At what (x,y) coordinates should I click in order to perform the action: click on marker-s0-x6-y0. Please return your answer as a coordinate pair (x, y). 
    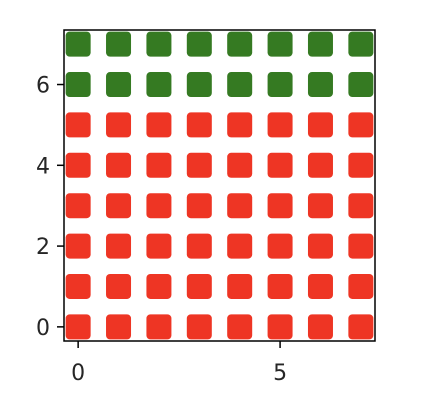
    Looking at the image, I should click on (320, 327).